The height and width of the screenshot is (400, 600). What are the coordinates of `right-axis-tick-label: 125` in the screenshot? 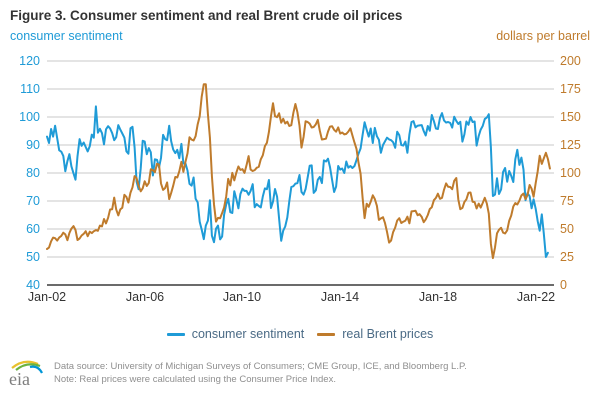 It's located at (570, 145).